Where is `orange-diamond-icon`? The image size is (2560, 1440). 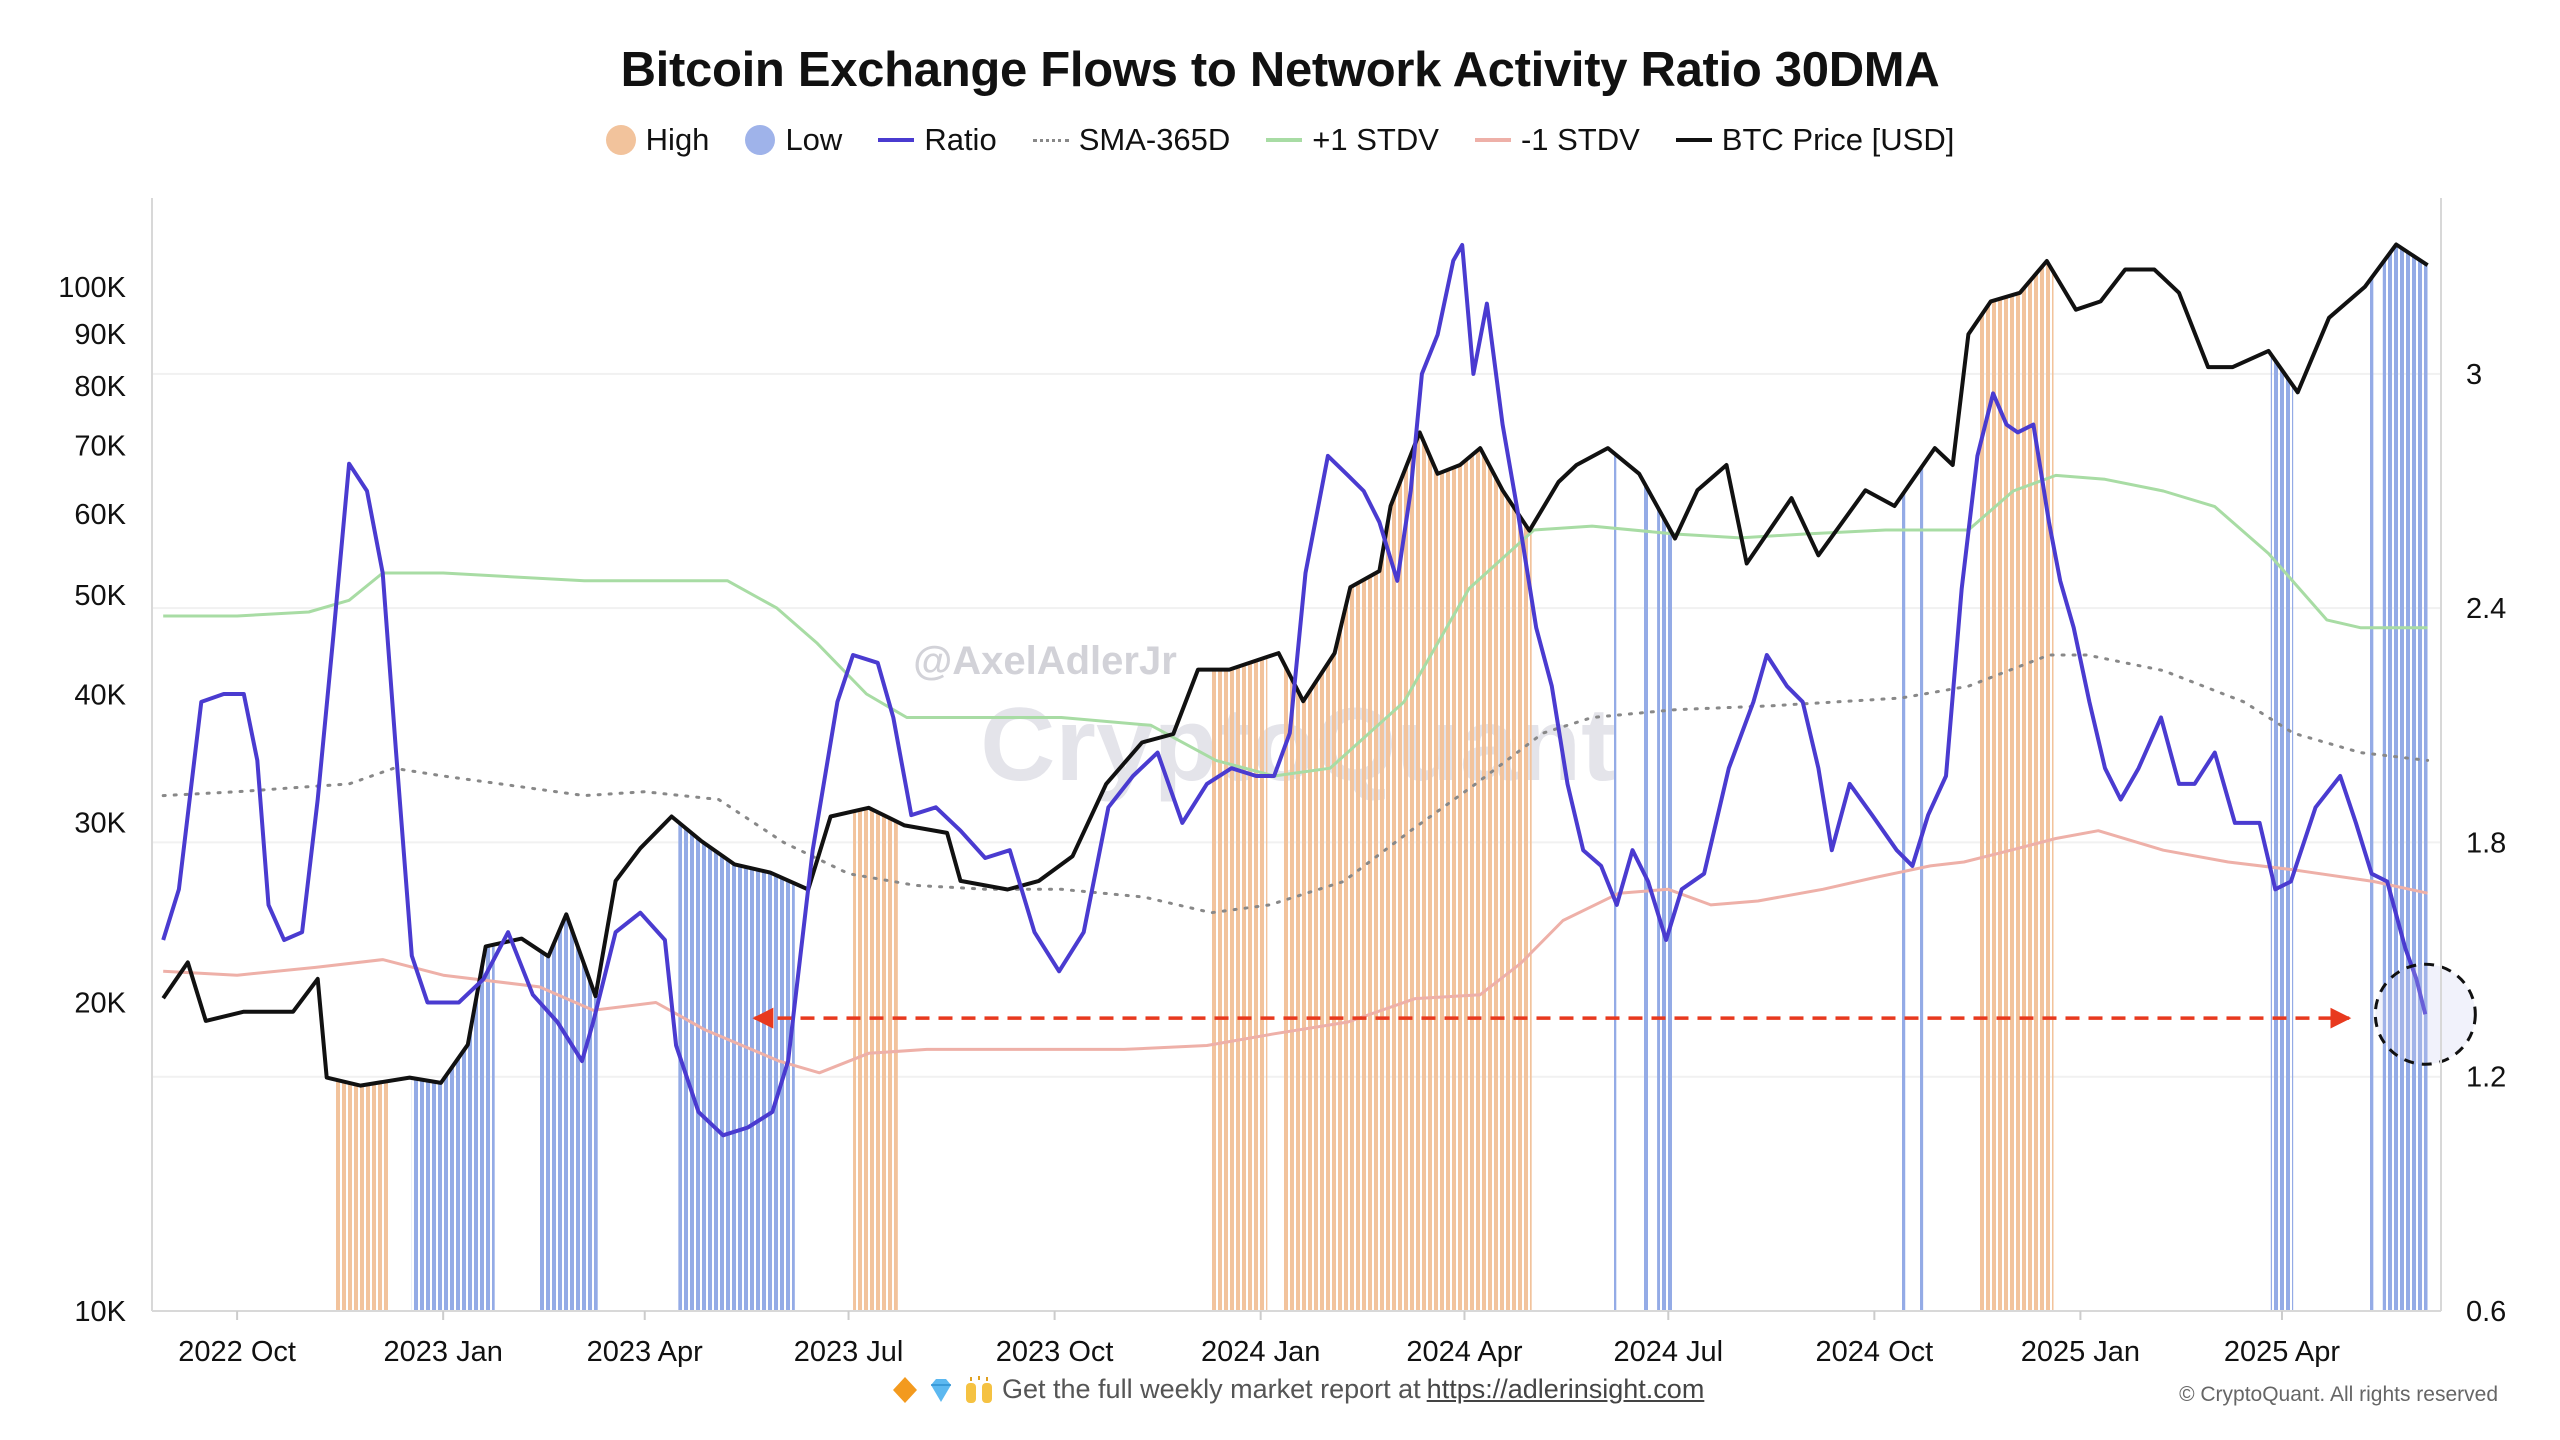 orange-diamond-icon is located at coordinates (905, 1389).